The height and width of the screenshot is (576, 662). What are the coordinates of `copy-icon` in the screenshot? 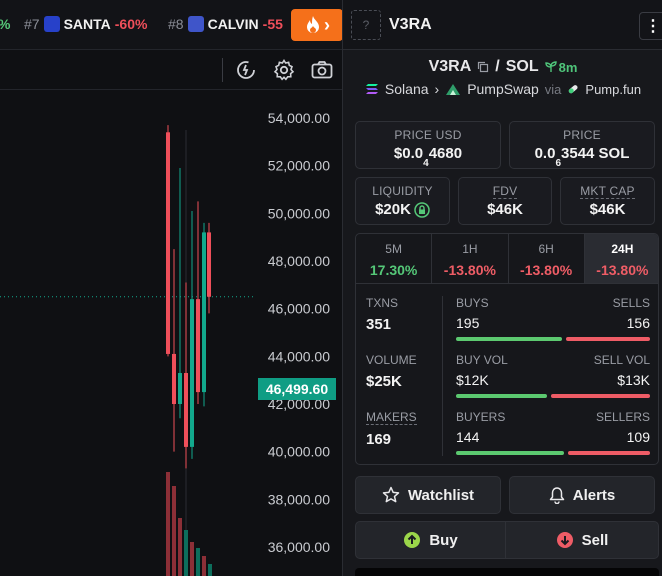 It's located at (483, 67).